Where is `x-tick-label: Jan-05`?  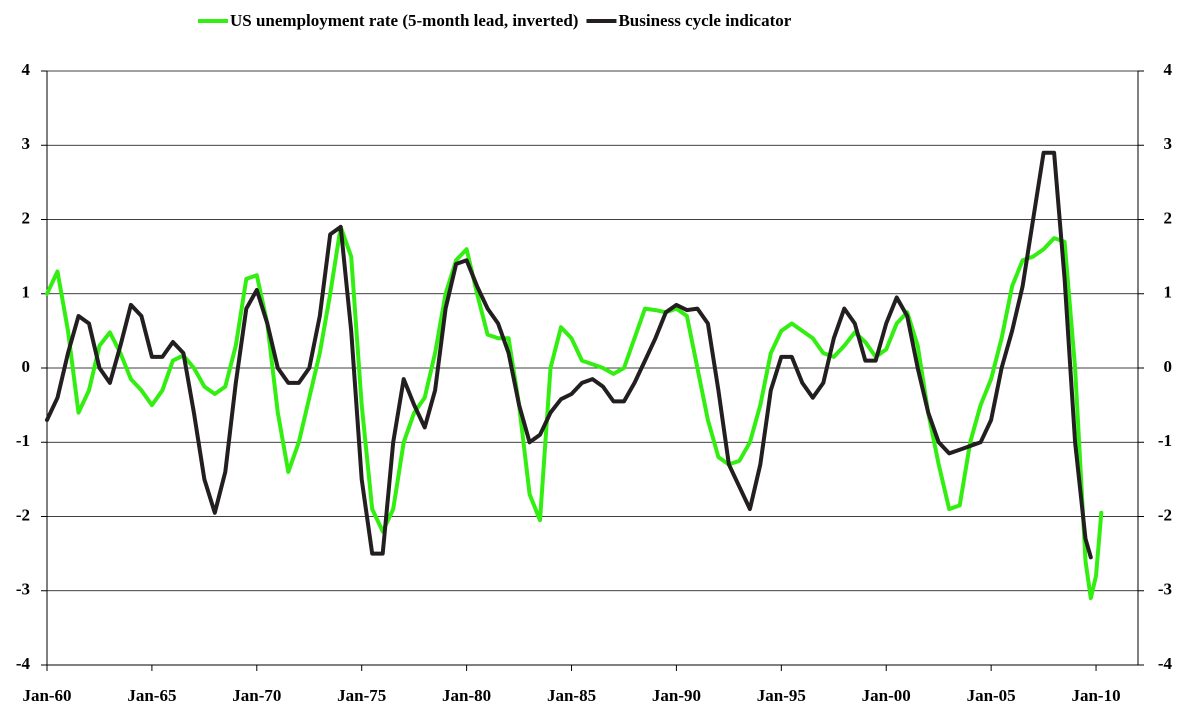
x-tick-label: Jan-05 is located at coordinates (991, 695).